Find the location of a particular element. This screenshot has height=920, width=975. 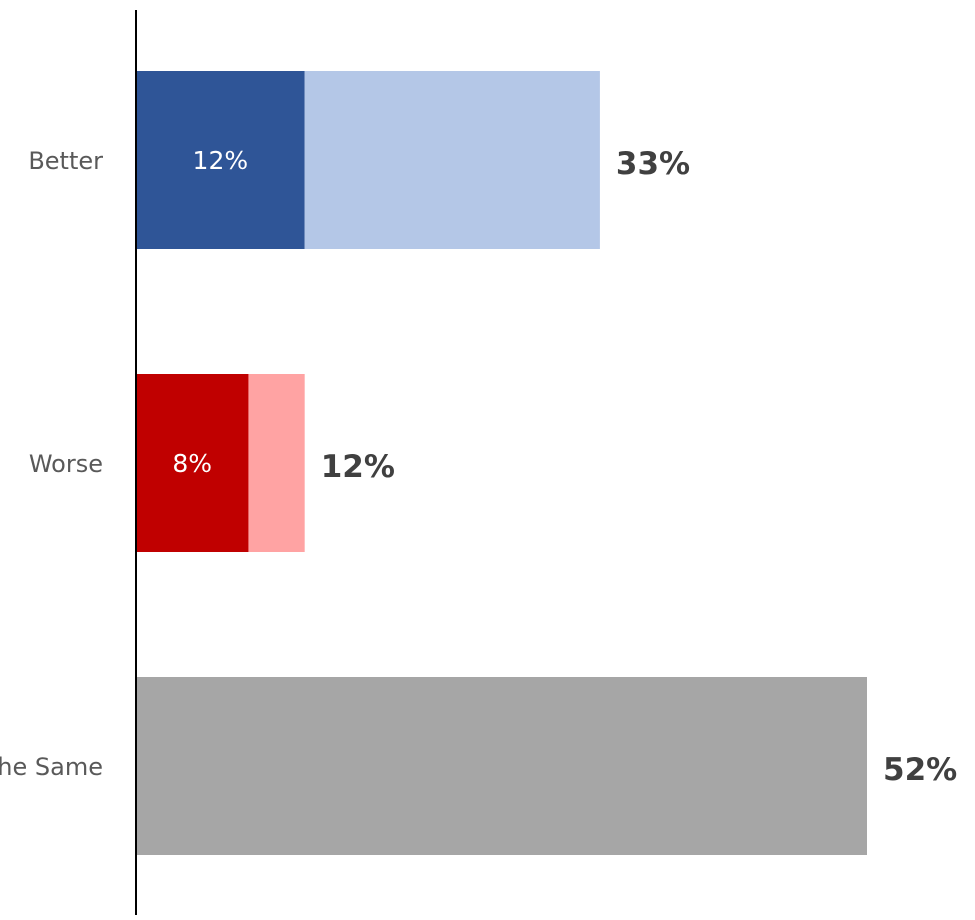

bar-total-label: 52% is located at coordinates (920, 770).